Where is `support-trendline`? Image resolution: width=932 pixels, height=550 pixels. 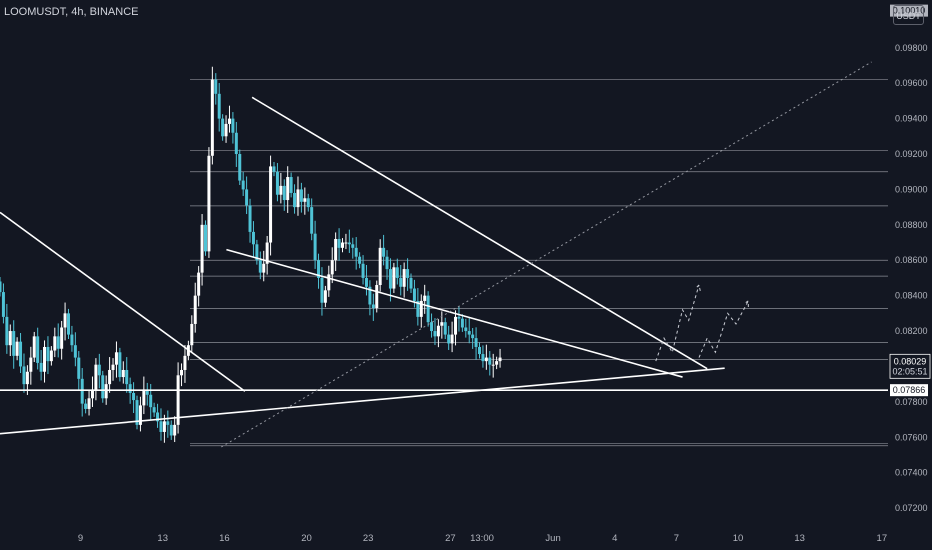
support-trendline is located at coordinates (362, 401).